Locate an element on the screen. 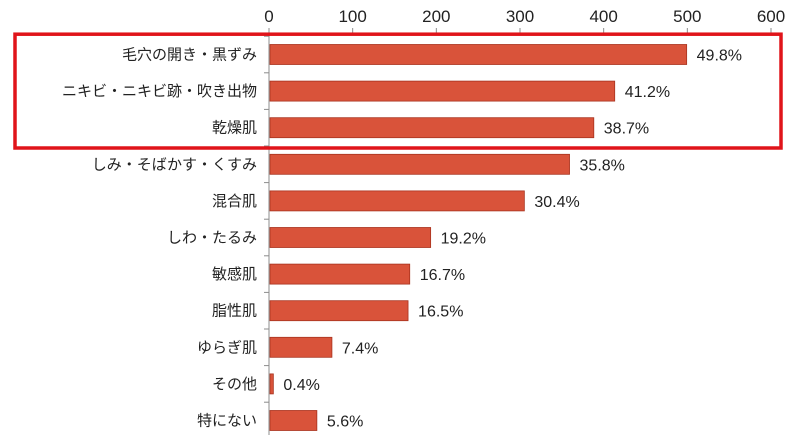  x-tick-label: 300 is located at coordinates (520, 16).